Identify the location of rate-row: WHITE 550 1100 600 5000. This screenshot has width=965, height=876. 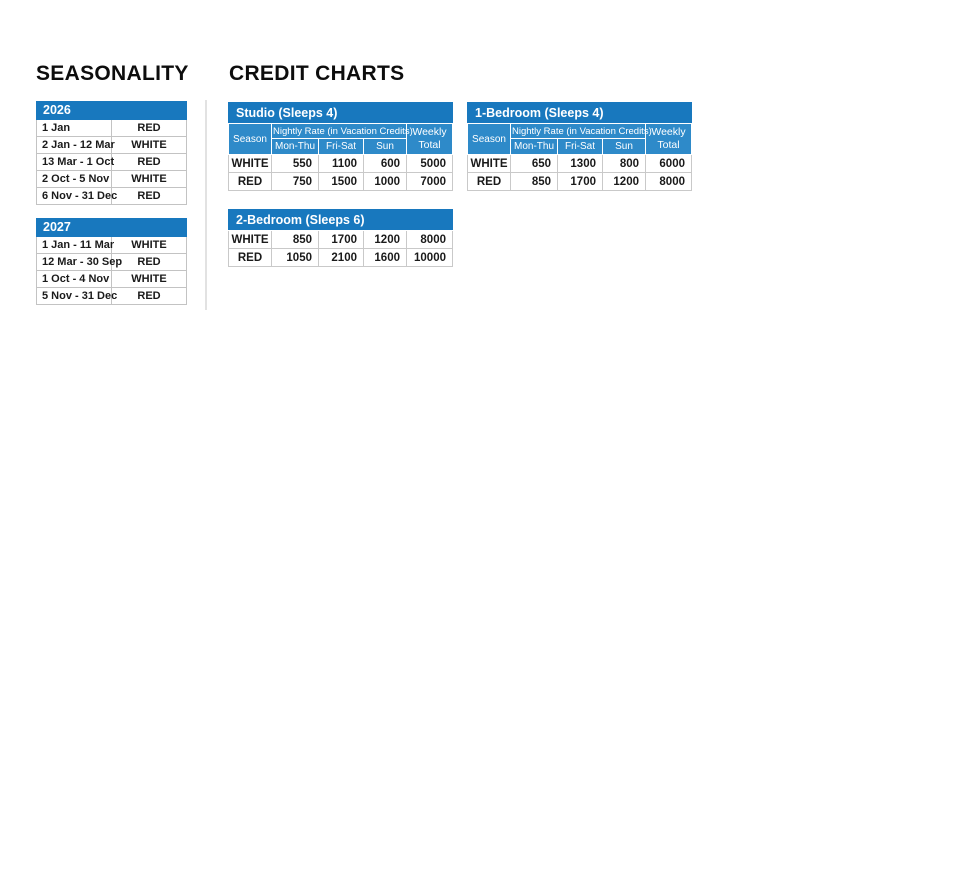
(340, 163).